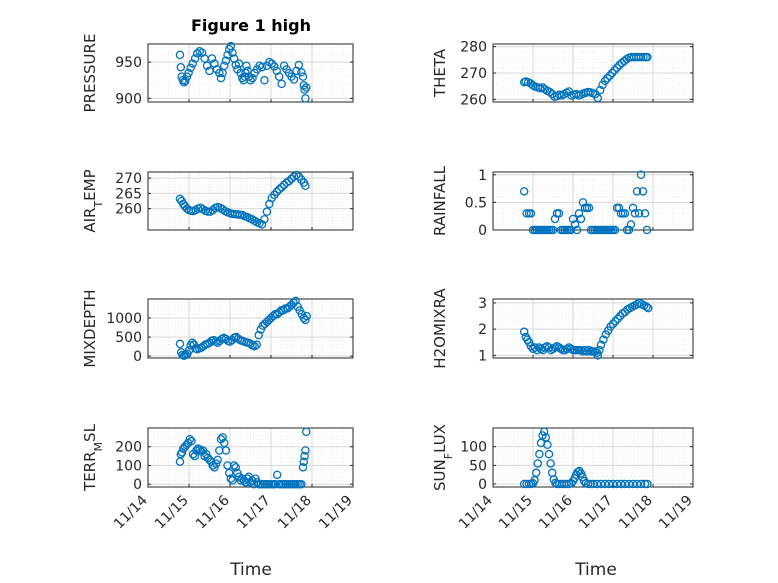 The width and height of the screenshot is (778, 583). I want to click on y-tick-label: 3, so click(482, 304).